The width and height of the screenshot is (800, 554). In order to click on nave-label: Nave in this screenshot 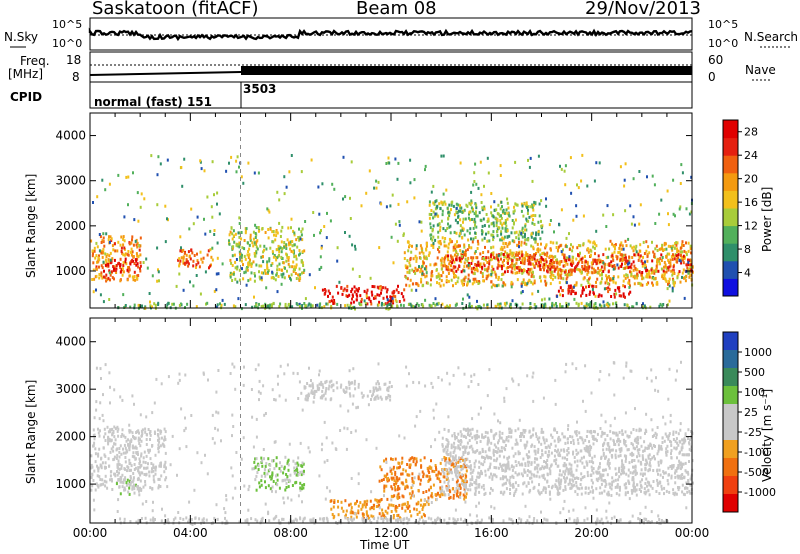, I will do `click(760, 70)`.